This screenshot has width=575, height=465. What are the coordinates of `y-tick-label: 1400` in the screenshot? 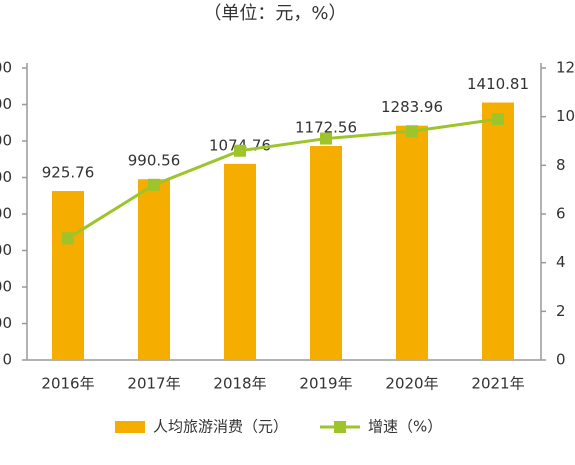 It's located at (6, 104).